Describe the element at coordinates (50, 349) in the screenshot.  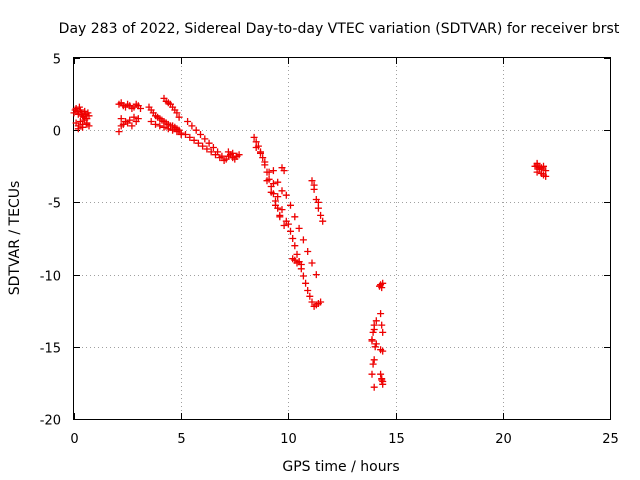
I see `y-tick-label: -15` at that location.